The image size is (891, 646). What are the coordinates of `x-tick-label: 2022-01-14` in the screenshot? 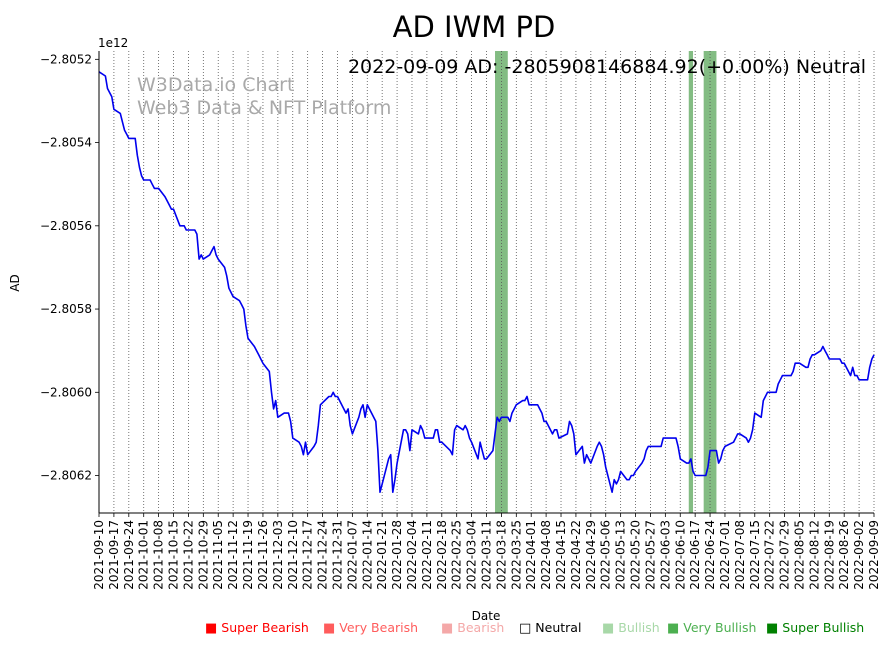 It's located at (367, 555).